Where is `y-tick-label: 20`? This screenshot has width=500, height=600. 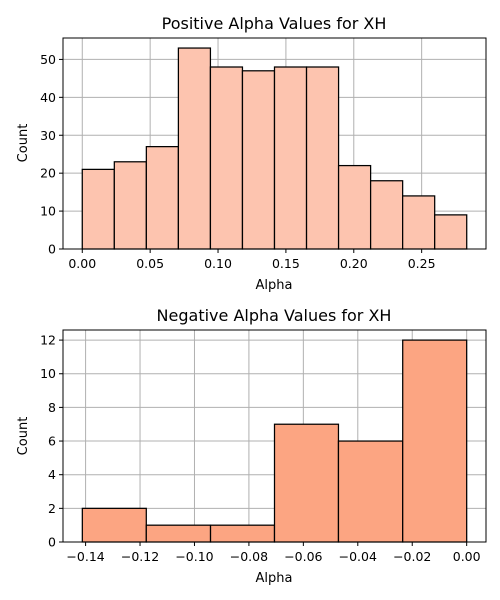
y-tick-label: 20 is located at coordinates (48, 173).